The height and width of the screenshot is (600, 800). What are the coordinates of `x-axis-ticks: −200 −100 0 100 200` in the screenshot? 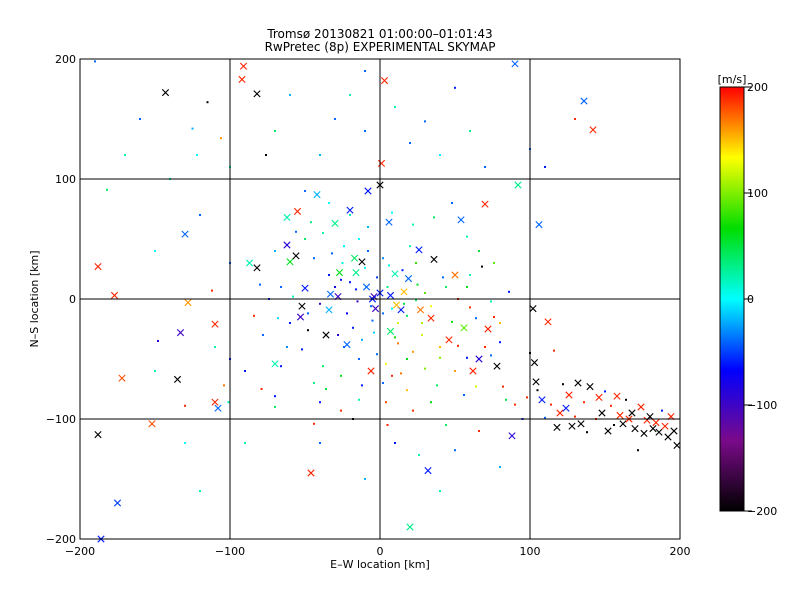 It's located at (378, 551).